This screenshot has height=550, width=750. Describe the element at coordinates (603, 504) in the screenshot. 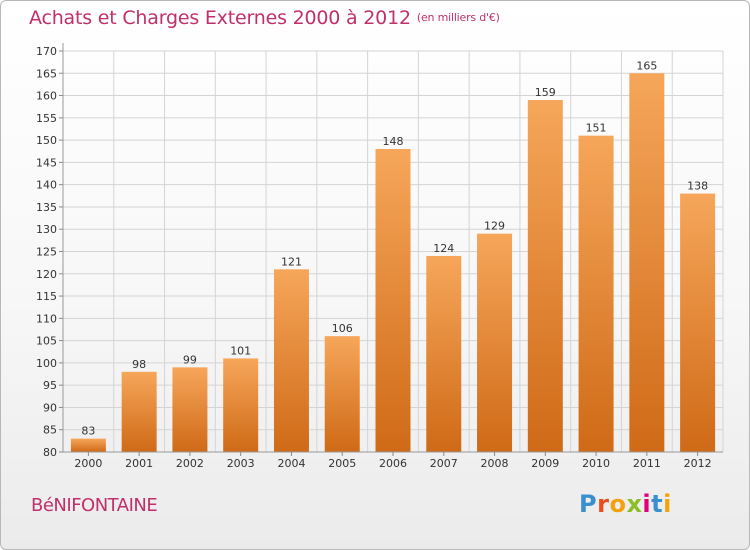

I see `logo-letter: r` at that location.